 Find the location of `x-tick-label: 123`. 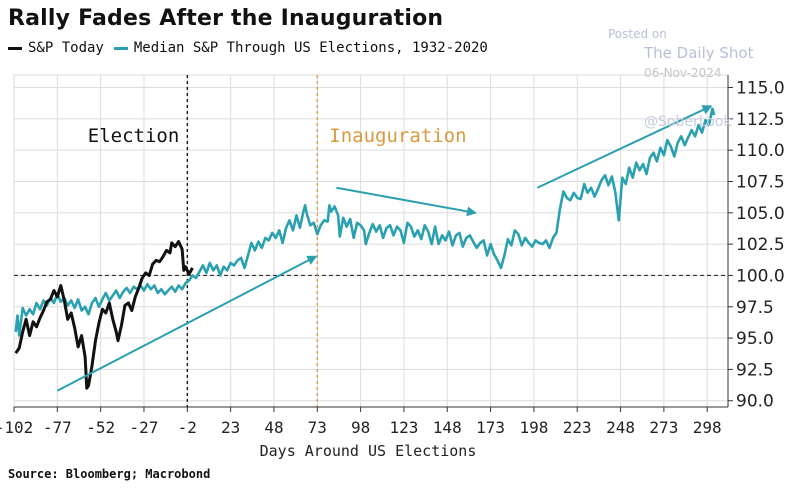

x-tick-label: 123 is located at coordinates (403, 427).